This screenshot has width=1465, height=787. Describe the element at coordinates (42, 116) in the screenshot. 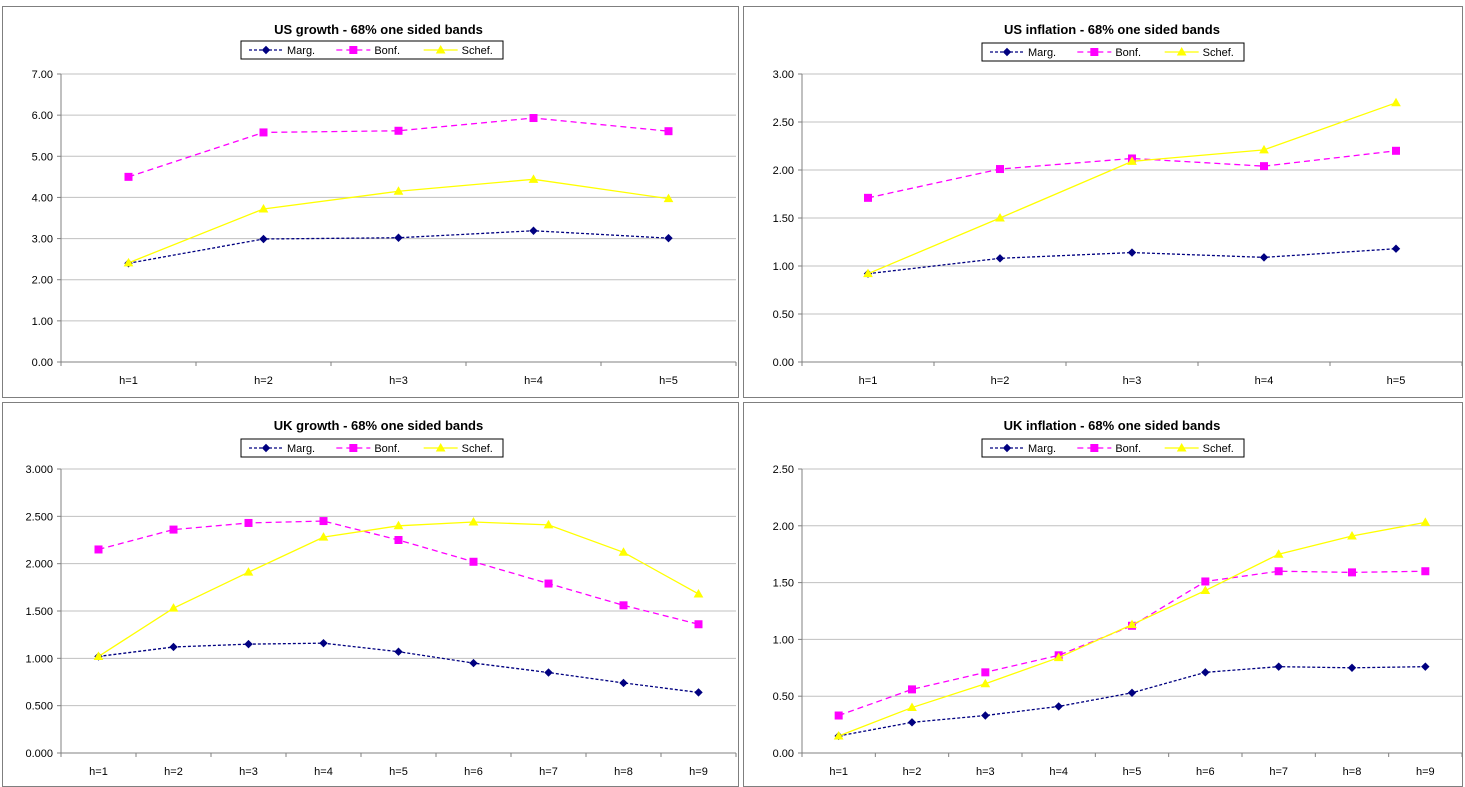

I see `y-tick-label: 6.00` at that location.